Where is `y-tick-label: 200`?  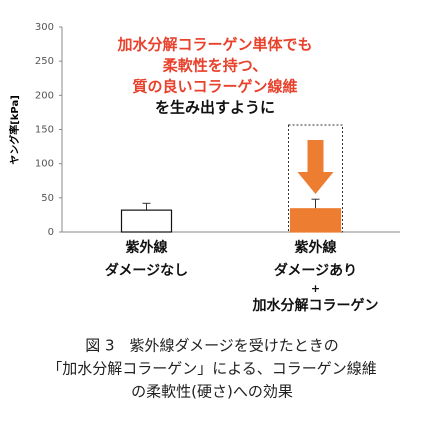 y-tick-label: 200 is located at coordinates (44, 95).